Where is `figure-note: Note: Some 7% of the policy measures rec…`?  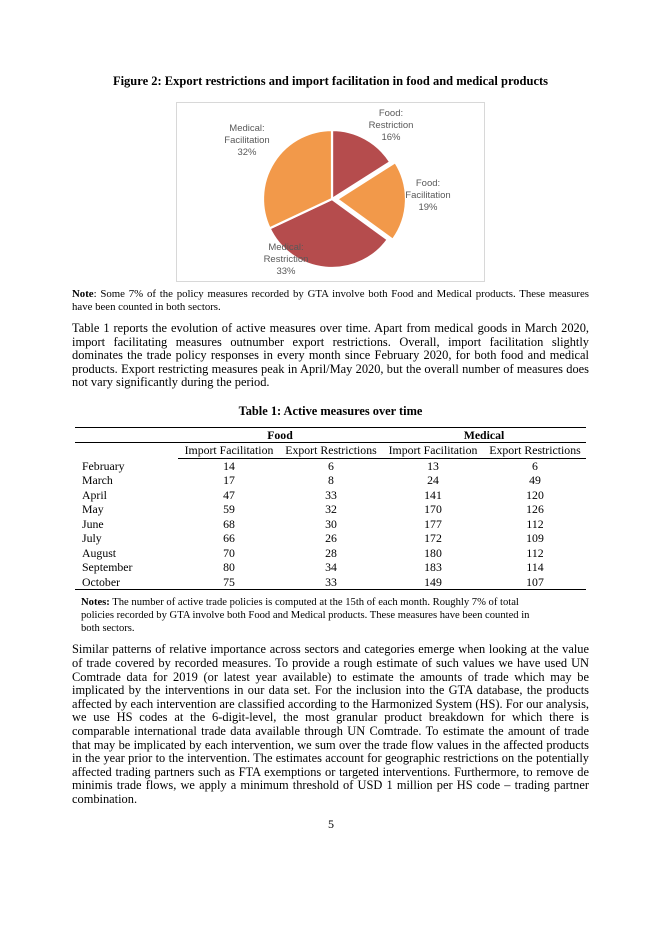
figure-note: Note: Some 7% of the policy measures rec… is located at coordinates (330, 301).